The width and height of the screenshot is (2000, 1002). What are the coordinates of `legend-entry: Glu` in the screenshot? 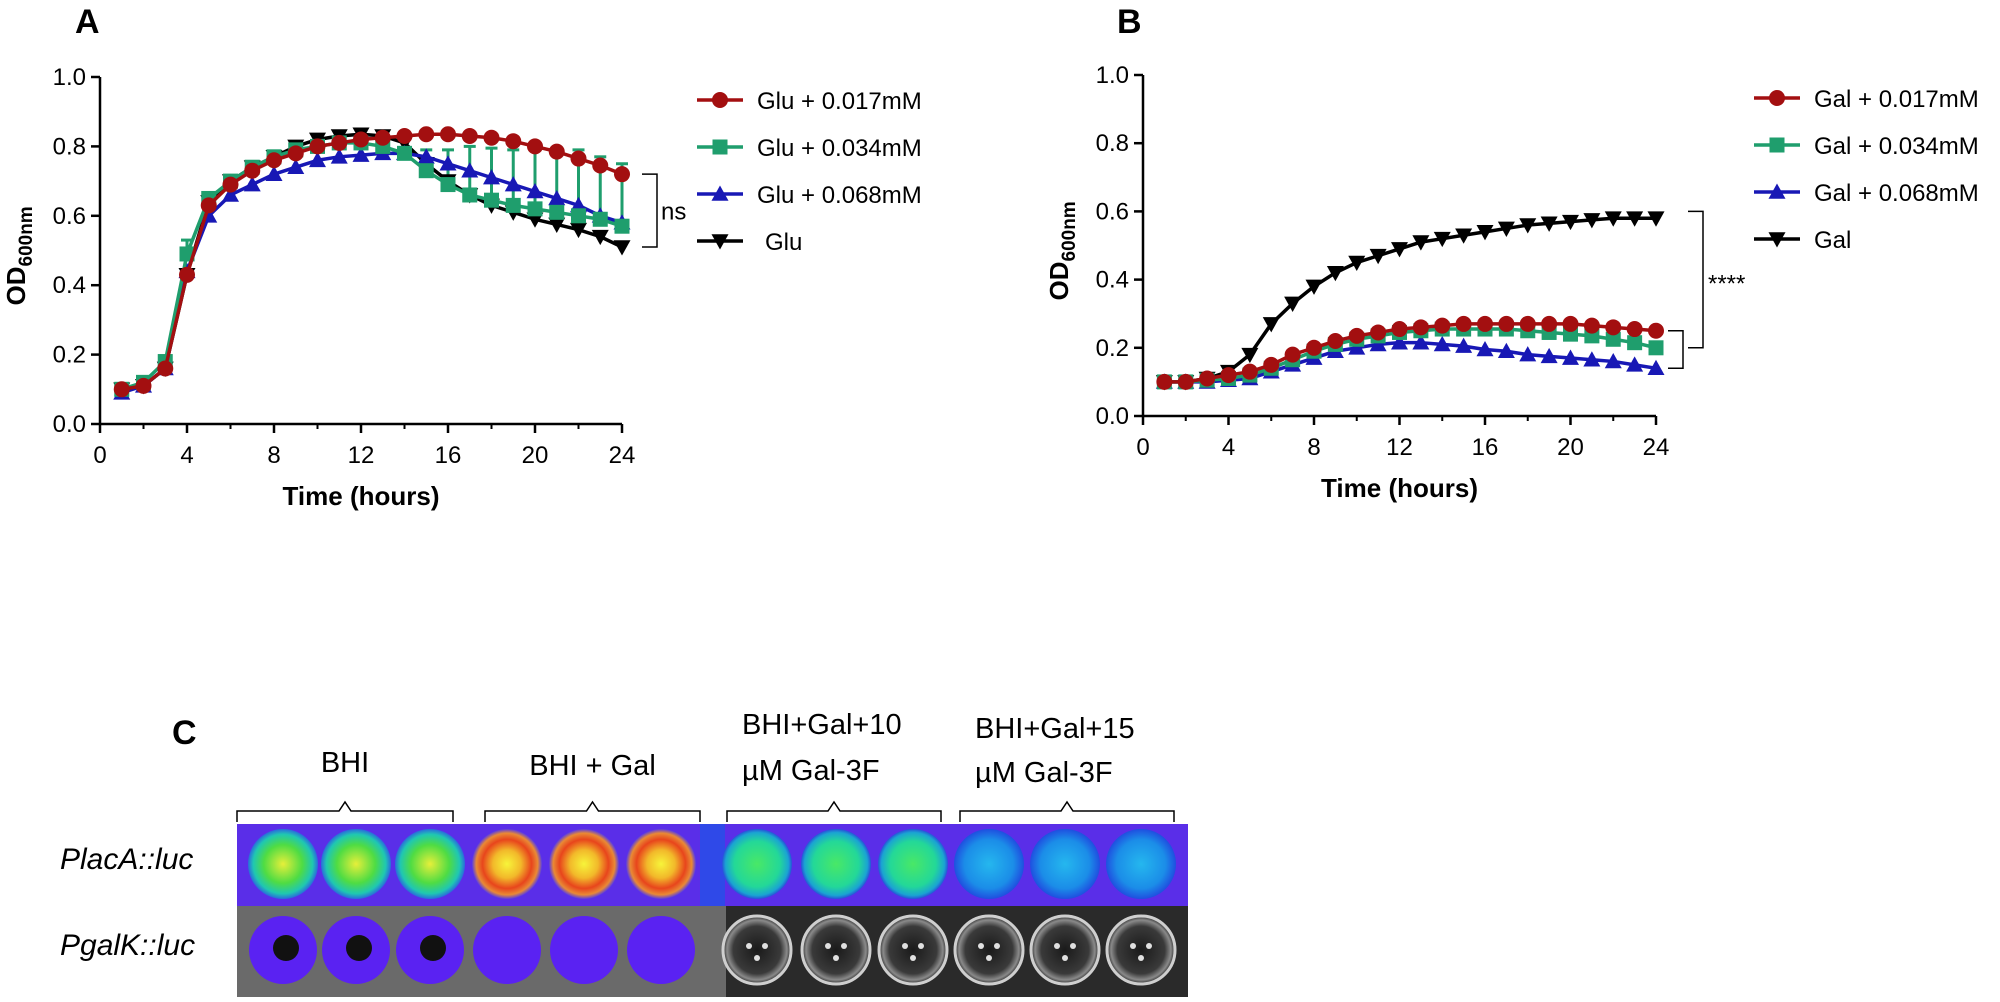 It's located at (783, 242).